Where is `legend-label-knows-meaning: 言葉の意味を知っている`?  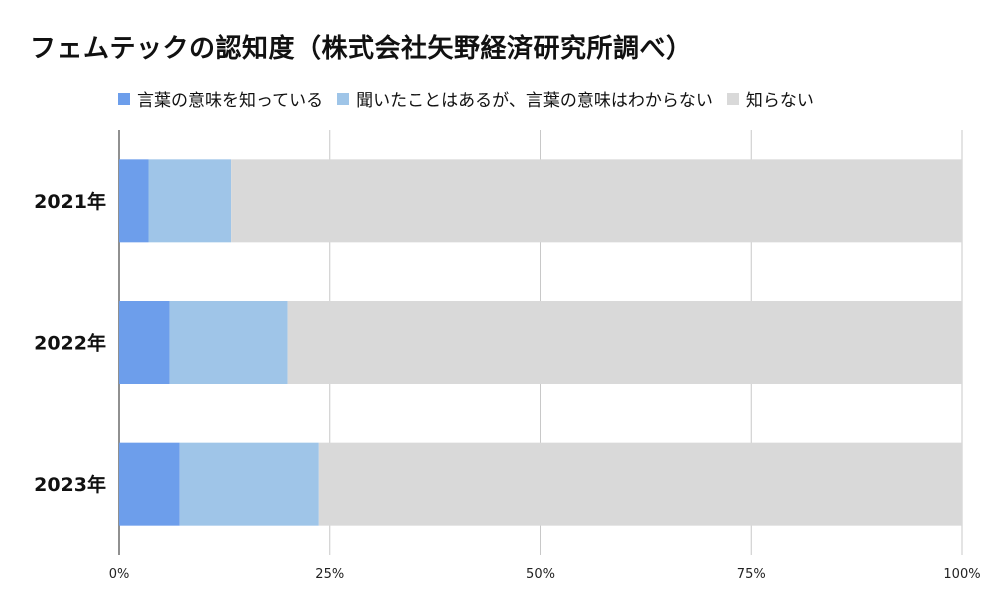
legend-label-knows-meaning: 言葉の意味を知っている is located at coordinates (230, 101).